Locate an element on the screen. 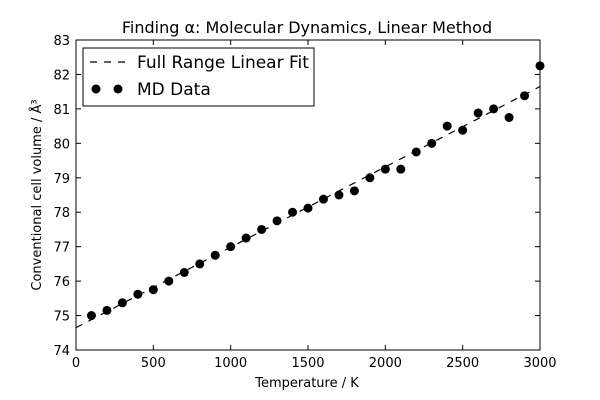  x-tick-label: 1000 is located at coordinates (230, 363).